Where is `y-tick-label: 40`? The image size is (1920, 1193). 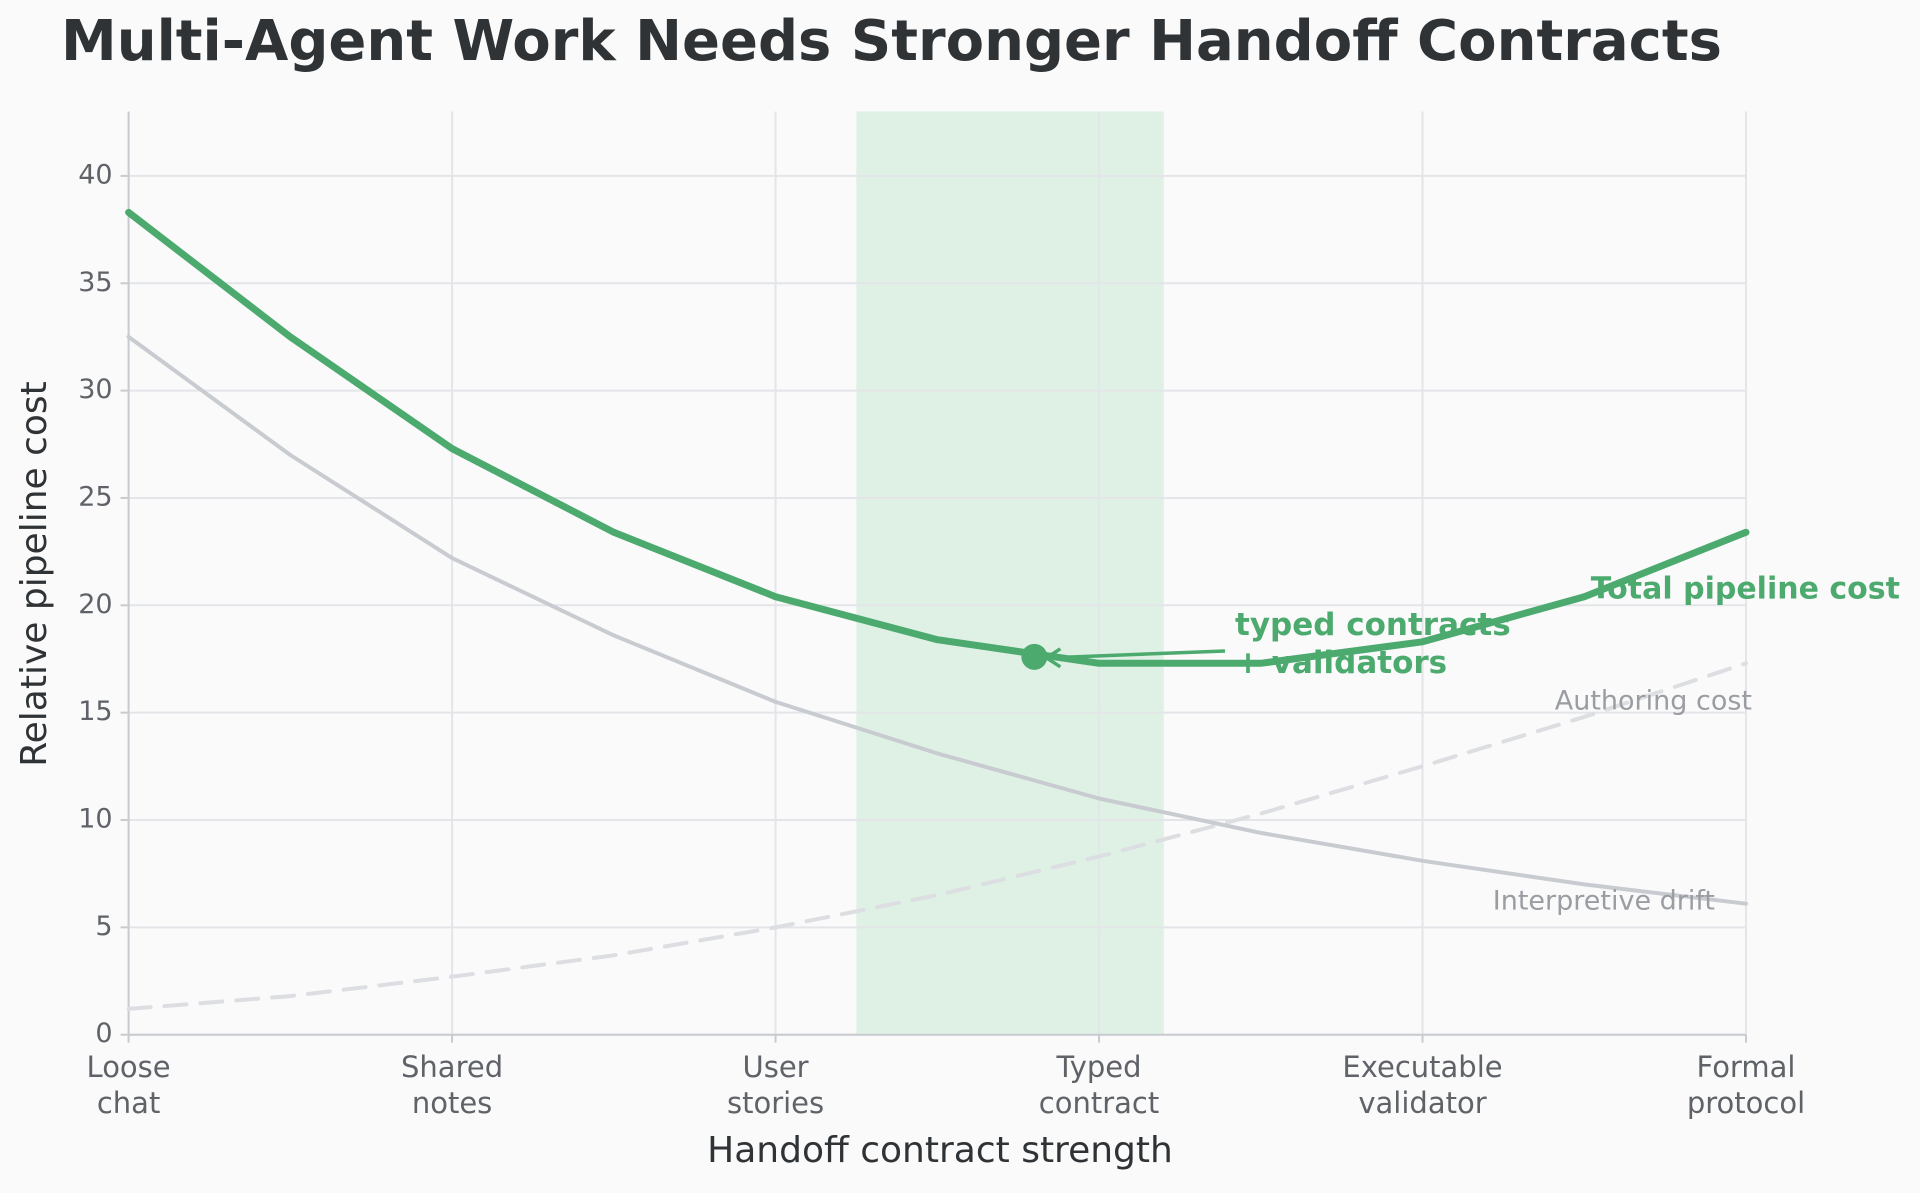 y-tick-label: 40 is located at coordinates (95, 174).